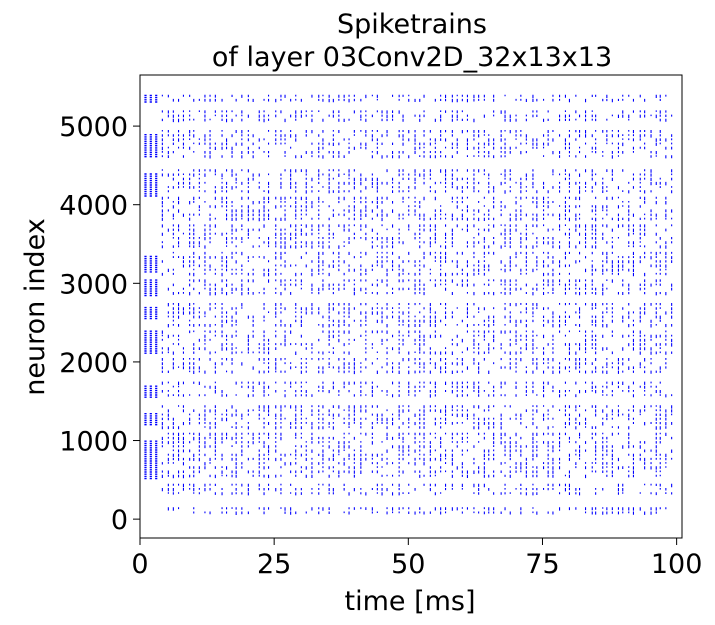 The image size is (715, 625). What do you see at coordinates (93, 284) in the screenshot?
I see `y-tick-label: 3000` at bounding box center [93, 284].